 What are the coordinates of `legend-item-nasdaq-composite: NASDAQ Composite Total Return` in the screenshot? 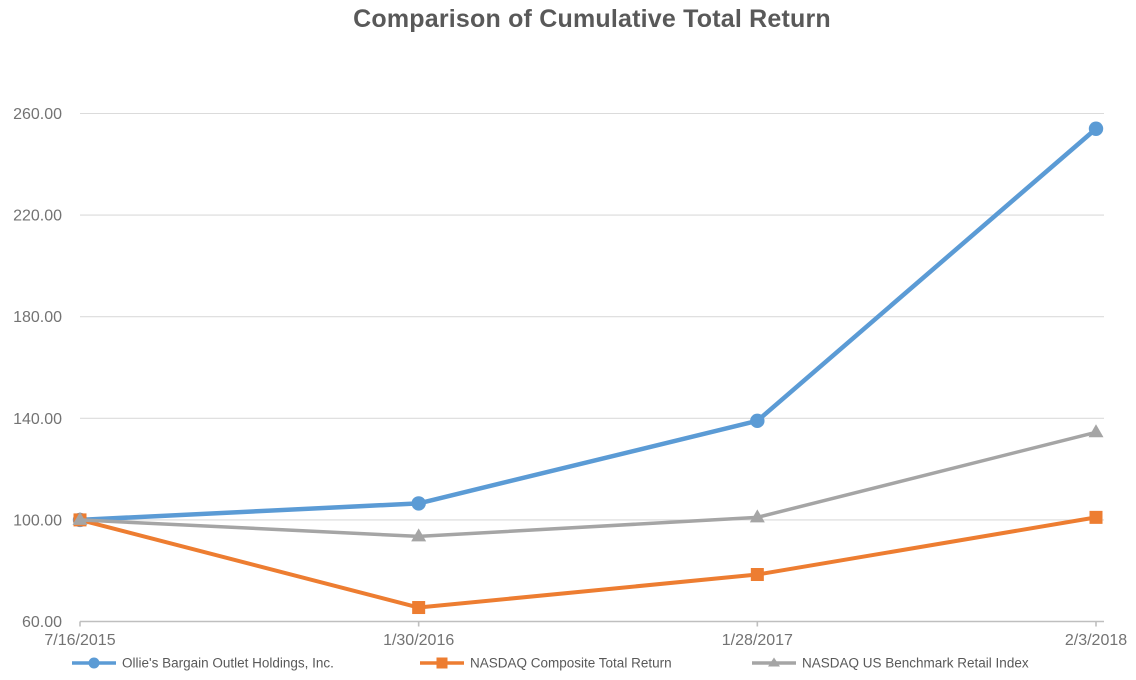 It's located at (546, 663).